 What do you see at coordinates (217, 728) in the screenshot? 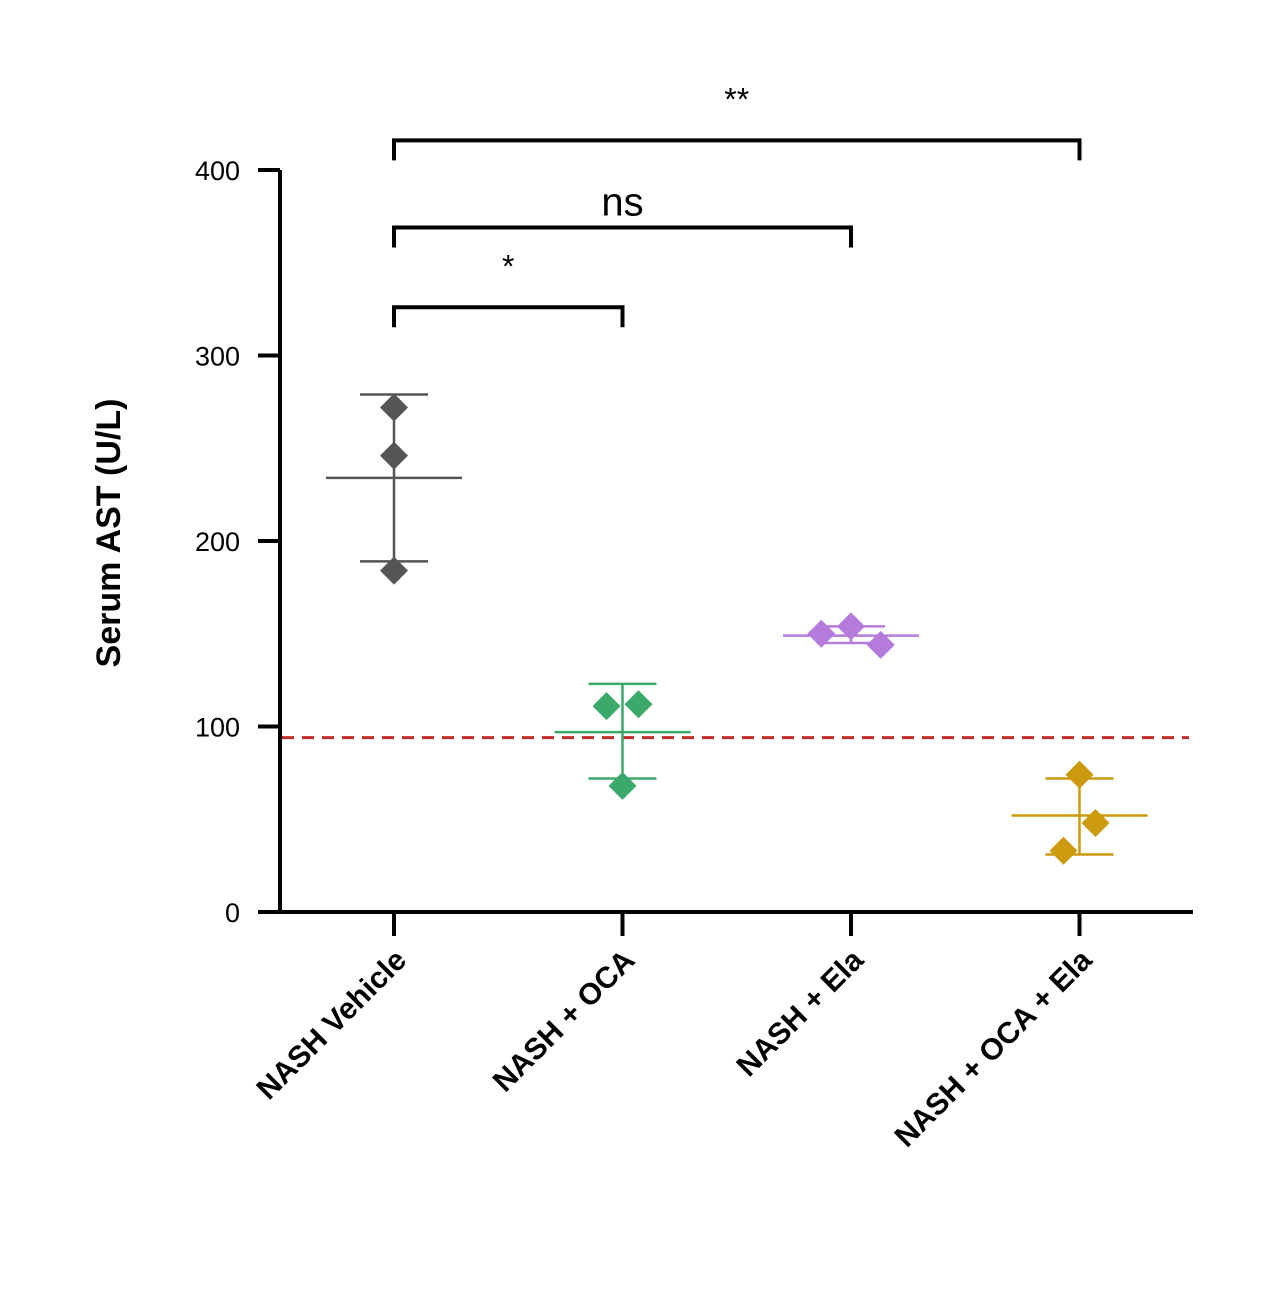
I see `y-tick-label: 100` at bounding box center [217, 728].